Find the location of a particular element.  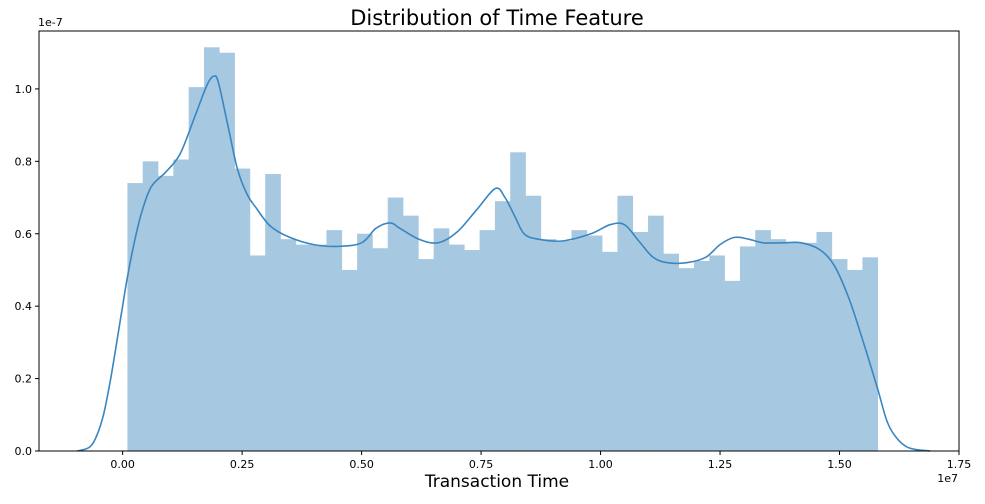

x-tick-label: 1.50 is located at coordinates (839, 464).